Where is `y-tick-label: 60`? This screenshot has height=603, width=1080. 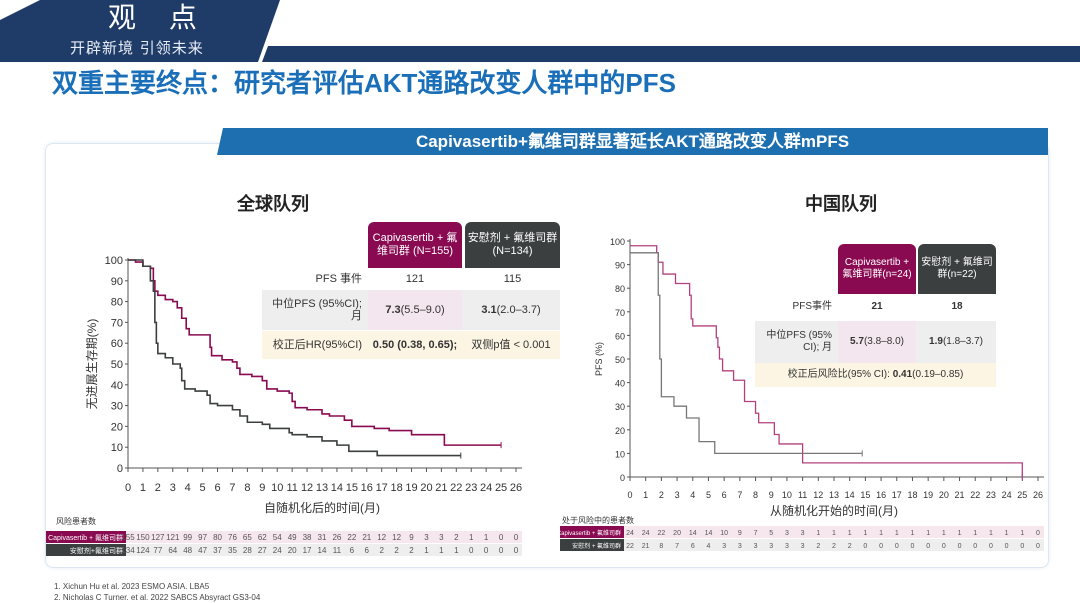
y-tick-label: 60 is located at coordinates (620, 336).